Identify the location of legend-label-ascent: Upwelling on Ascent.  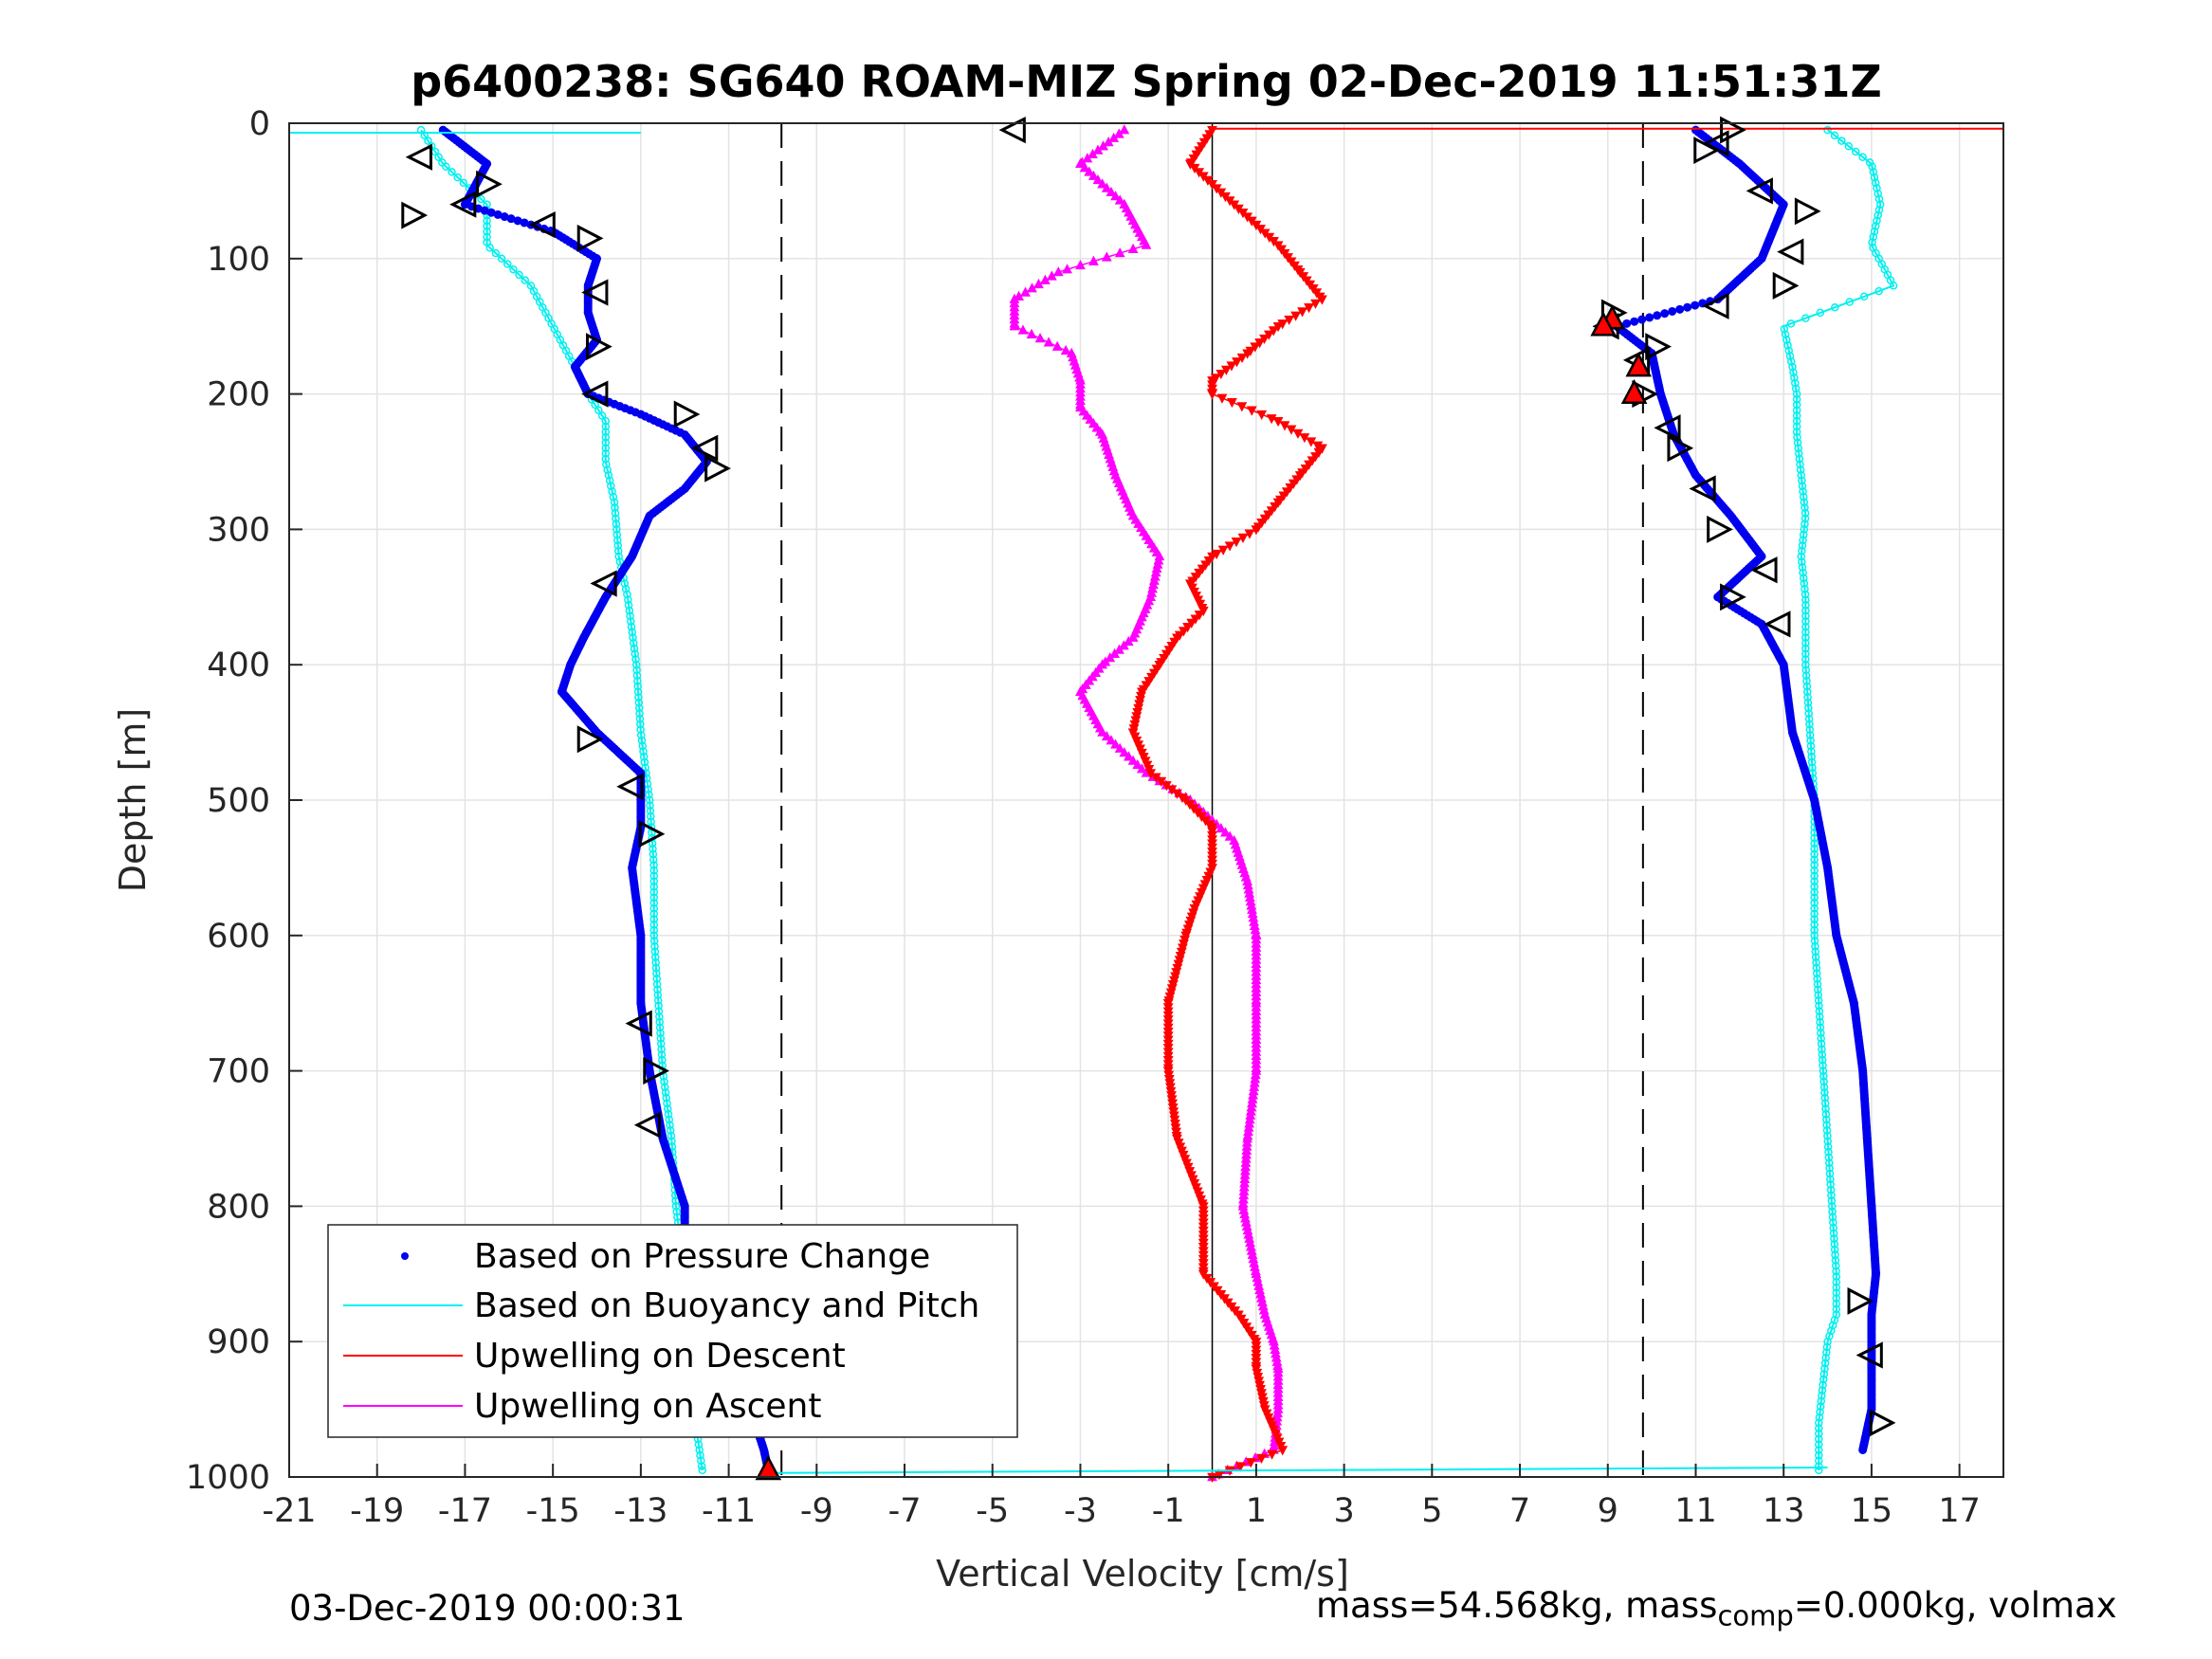
(647, 1406).